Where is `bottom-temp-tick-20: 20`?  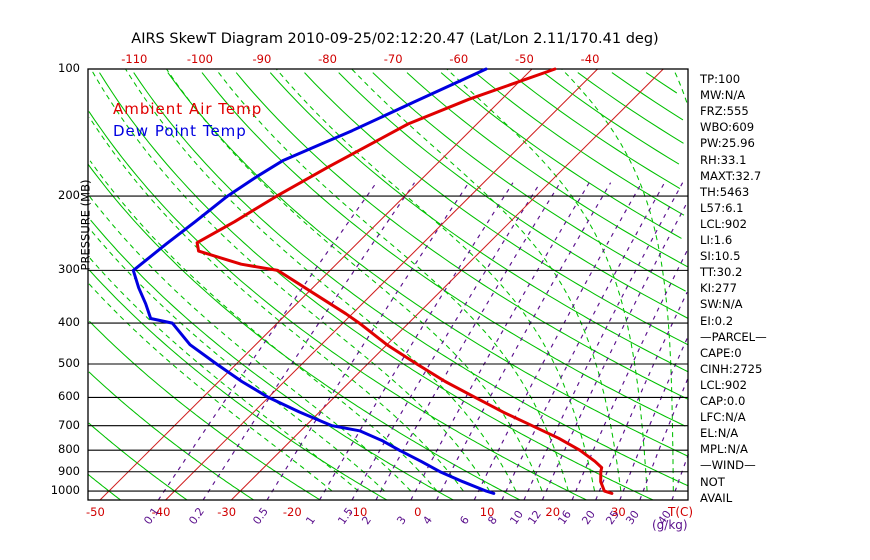
bottom-temp-tick-20: 20 is located at coordinates (553, 512).